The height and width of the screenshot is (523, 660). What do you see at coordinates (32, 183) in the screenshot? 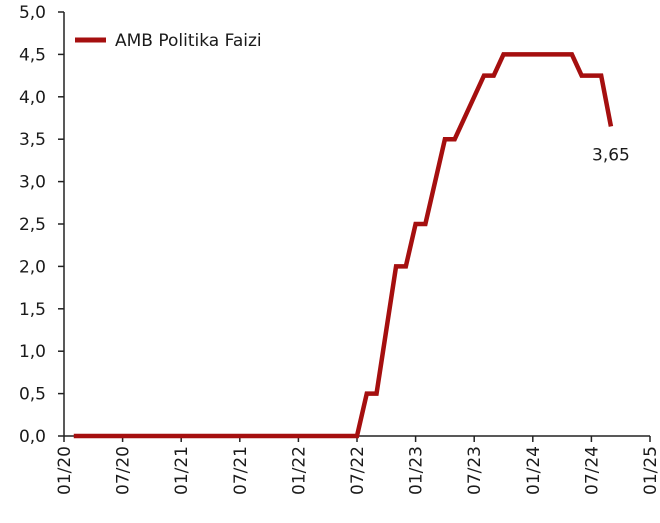
I see `y-tick-label: 3,0` at bounding box center [32, 183].